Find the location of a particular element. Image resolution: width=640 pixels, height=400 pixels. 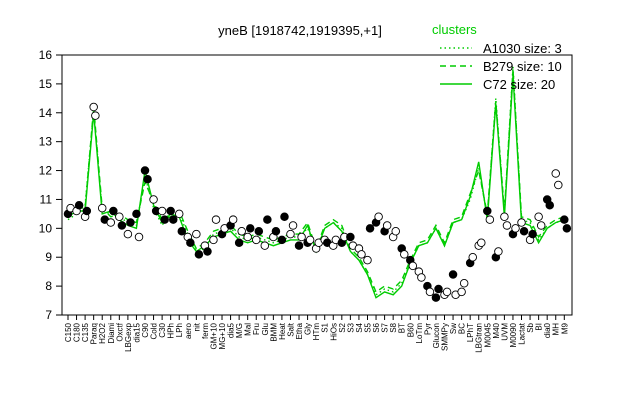

x-tick-label: S5 is located at coordinates (367, 327).